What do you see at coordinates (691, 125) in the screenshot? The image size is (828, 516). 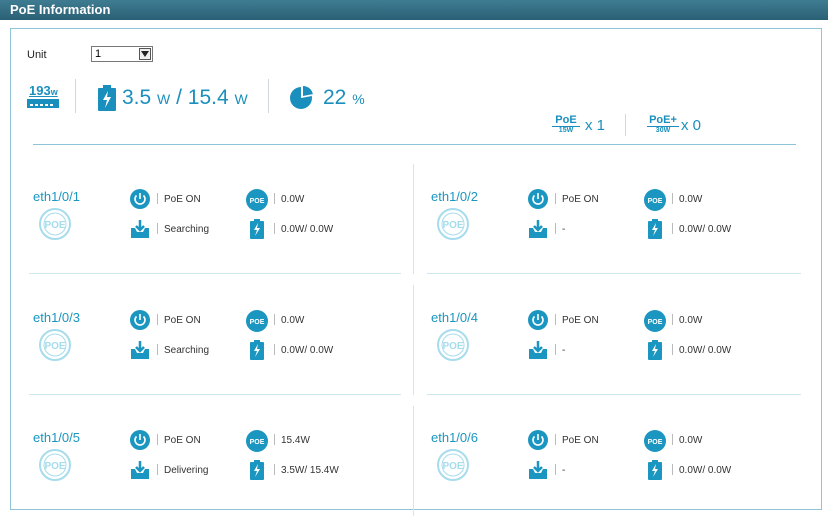 I see `poe-plus-budget-count: x 0` at bounding box center [691, 125].